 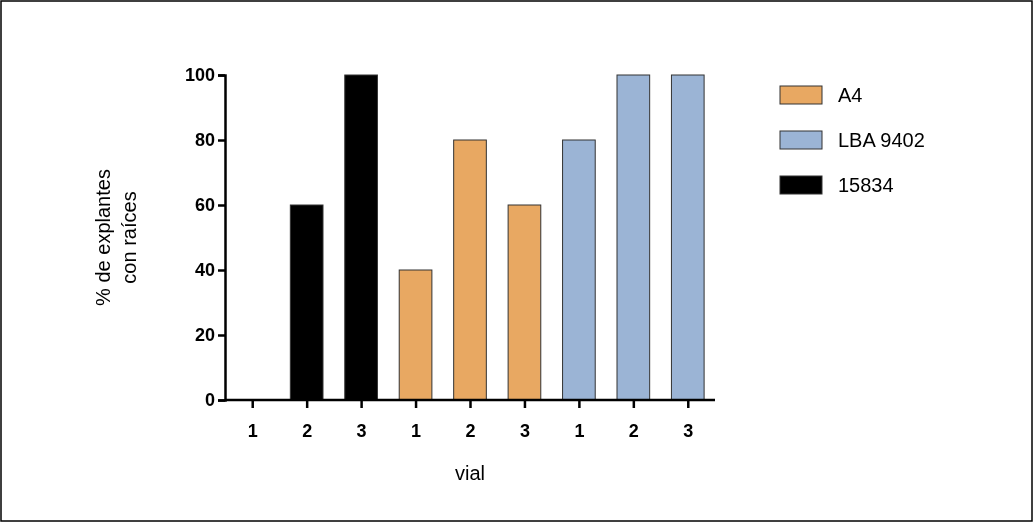 I want to click on y-tick-label: 0, so click(x=209, y=400).